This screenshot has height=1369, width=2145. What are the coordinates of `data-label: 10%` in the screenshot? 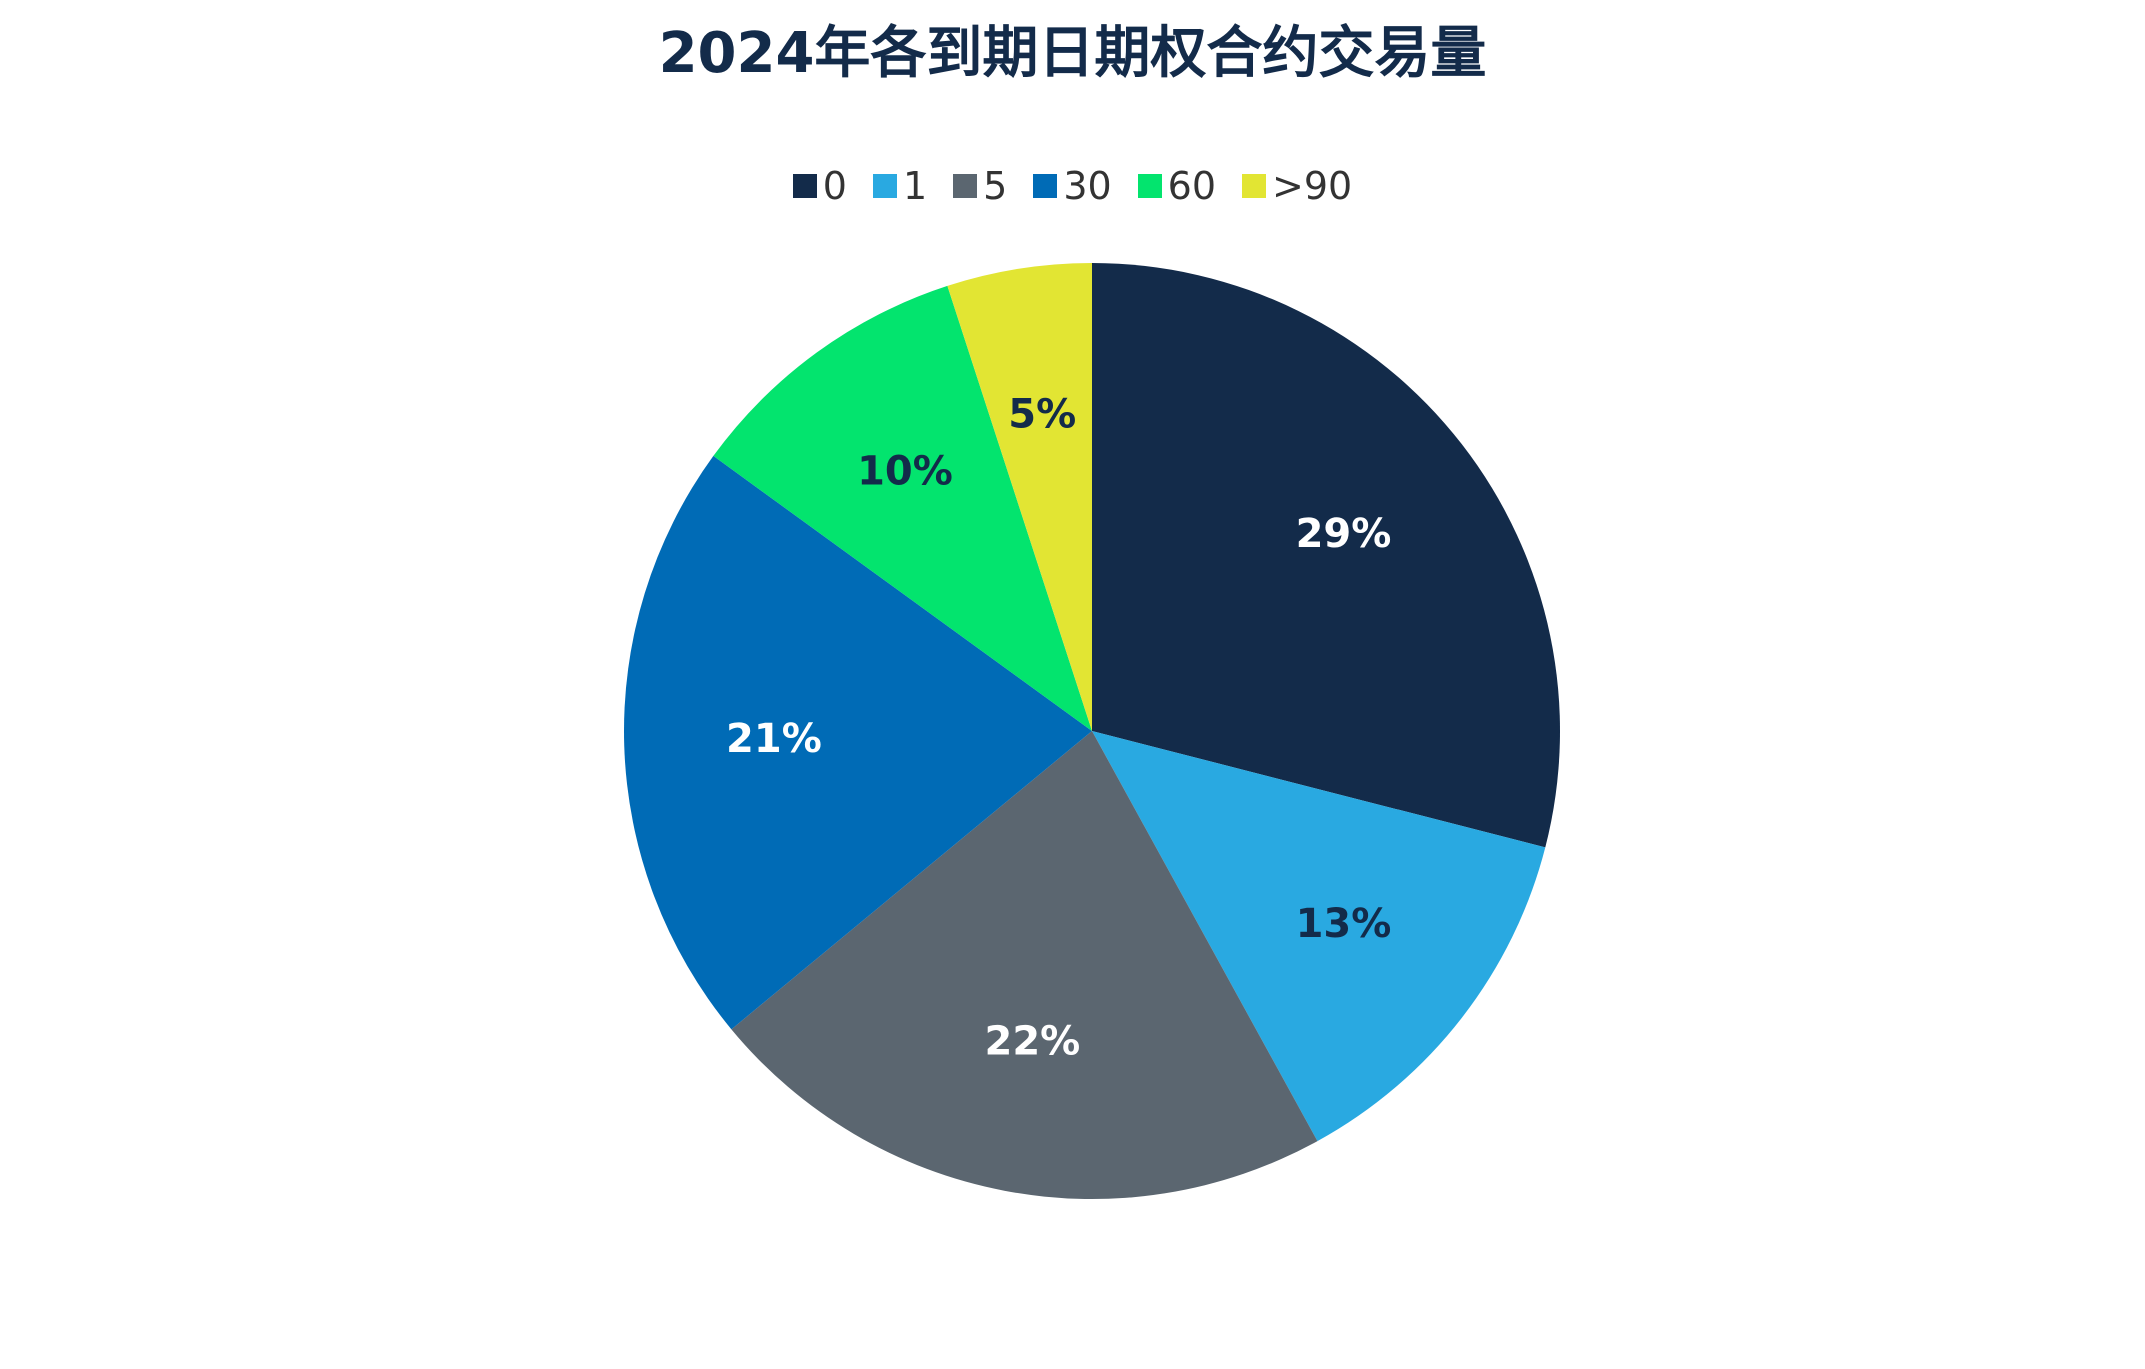 It's located at (905, 472).